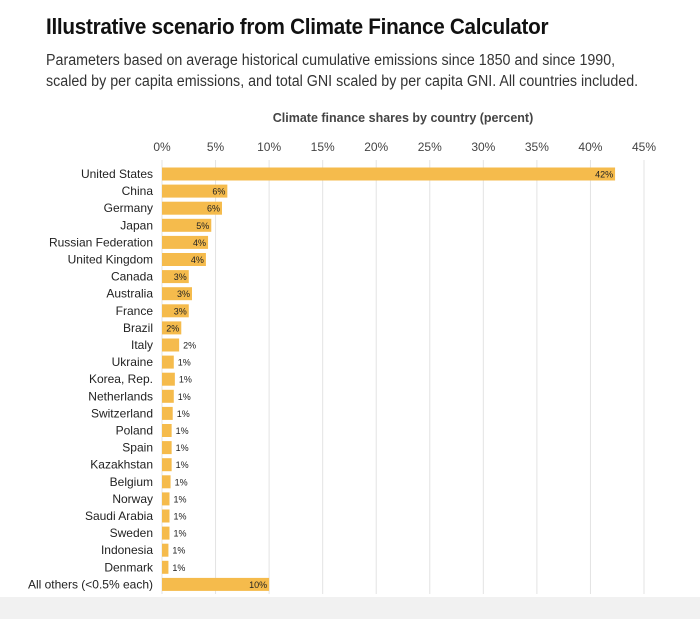 This screenshot has height=619, width=700. What do you see at coordinates (120, 396) in the screenshot?
I see `category-label: Netherlands` at bounding box center [120, 396].